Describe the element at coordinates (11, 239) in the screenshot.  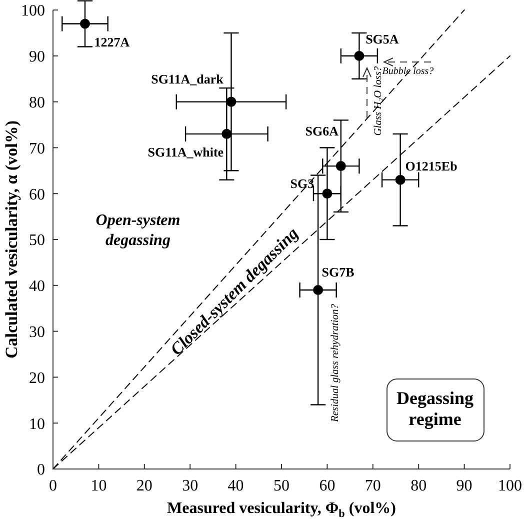
I see `y-axis-title: Calculated vesicularity, α (vol%)` at that location.